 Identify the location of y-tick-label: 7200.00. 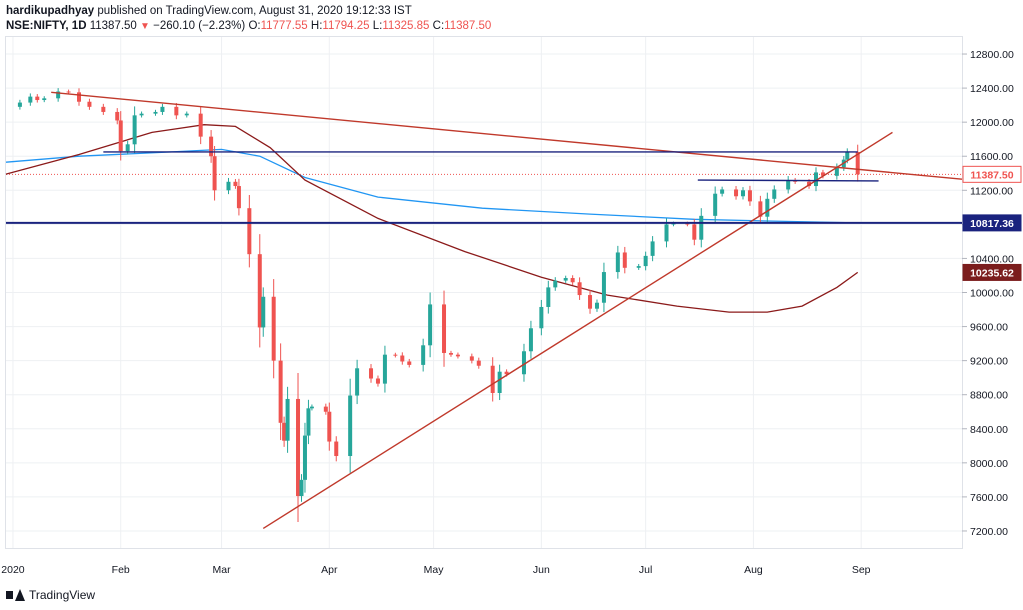
(989, 532).